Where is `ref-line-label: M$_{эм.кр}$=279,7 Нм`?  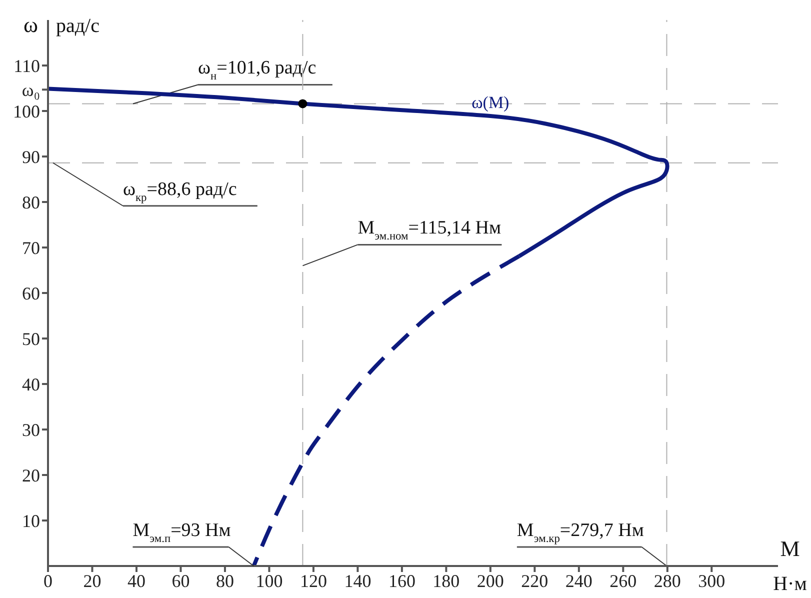 ref-line-label: M$_{эм.кр}$=279,7 Нм is located at coordinates (580, 532).